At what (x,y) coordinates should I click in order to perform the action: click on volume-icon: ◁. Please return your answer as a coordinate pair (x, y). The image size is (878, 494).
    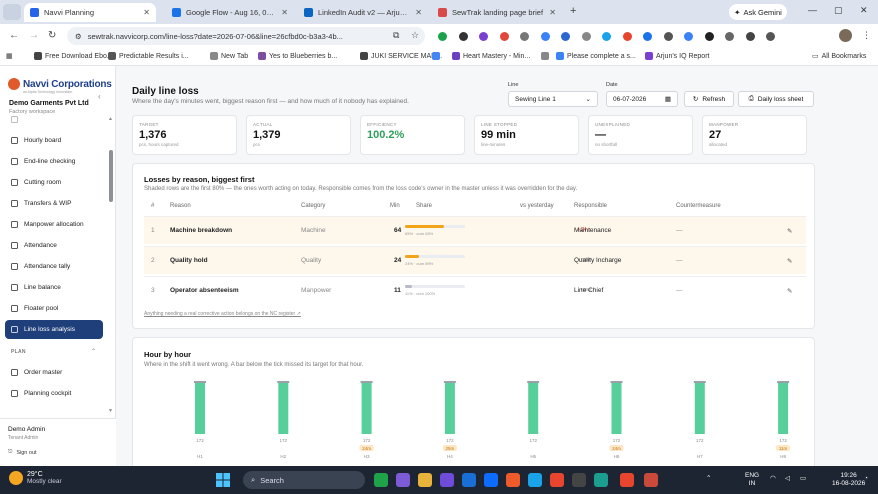
    Looking at the image, I should click on (787, 478).